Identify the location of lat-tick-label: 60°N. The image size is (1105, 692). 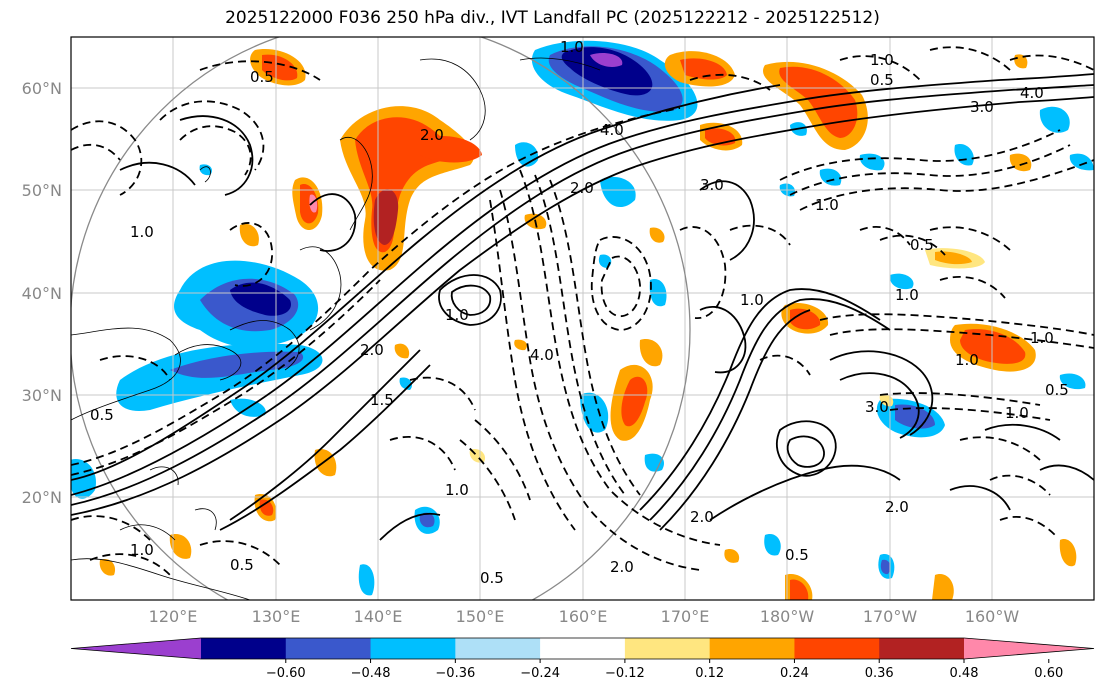
(42, 88).